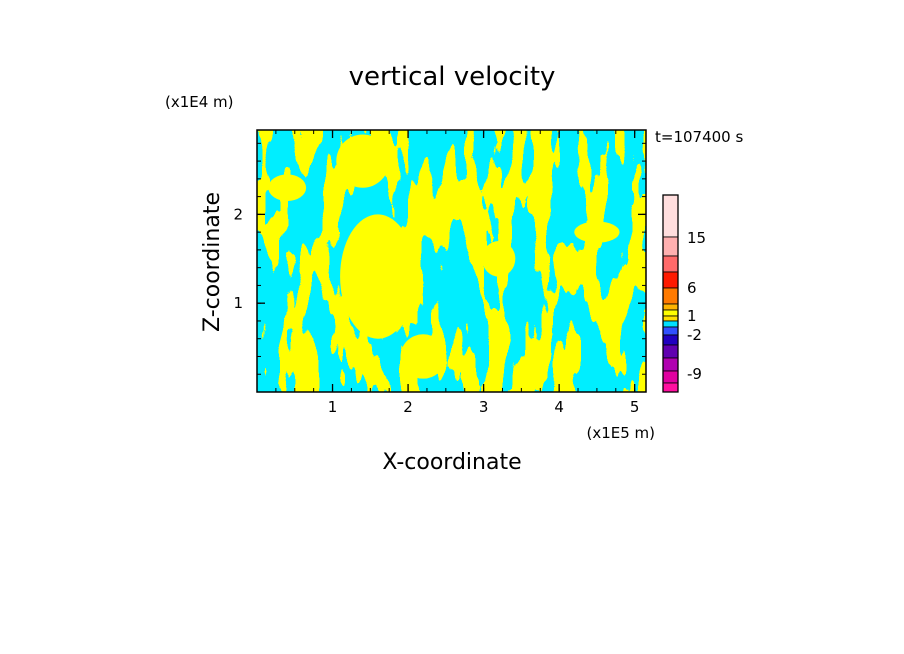 Image resolution: width=904 pixels, height=654 pixels. Describe the element at coordinates (684, 293) in the screenshot. I see `colorbar: 15 6 1-2 -9` at that location.